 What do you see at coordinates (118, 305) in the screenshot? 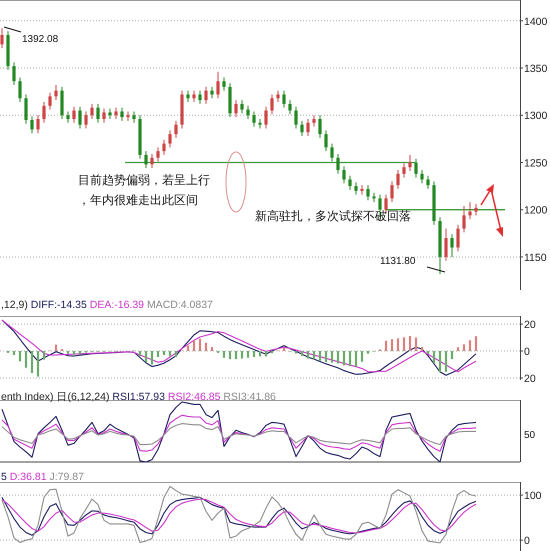
I see `text: DEA:-16.39` at bounding box center [118, 305].